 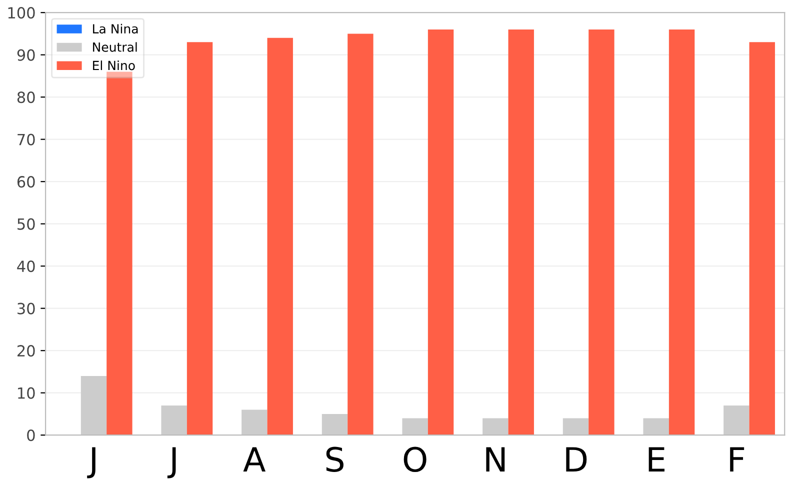 What do you see at coordinates (115, 47) in the screenshot?
I see `legend-label: Neutral` at bounding box center [115, 47].